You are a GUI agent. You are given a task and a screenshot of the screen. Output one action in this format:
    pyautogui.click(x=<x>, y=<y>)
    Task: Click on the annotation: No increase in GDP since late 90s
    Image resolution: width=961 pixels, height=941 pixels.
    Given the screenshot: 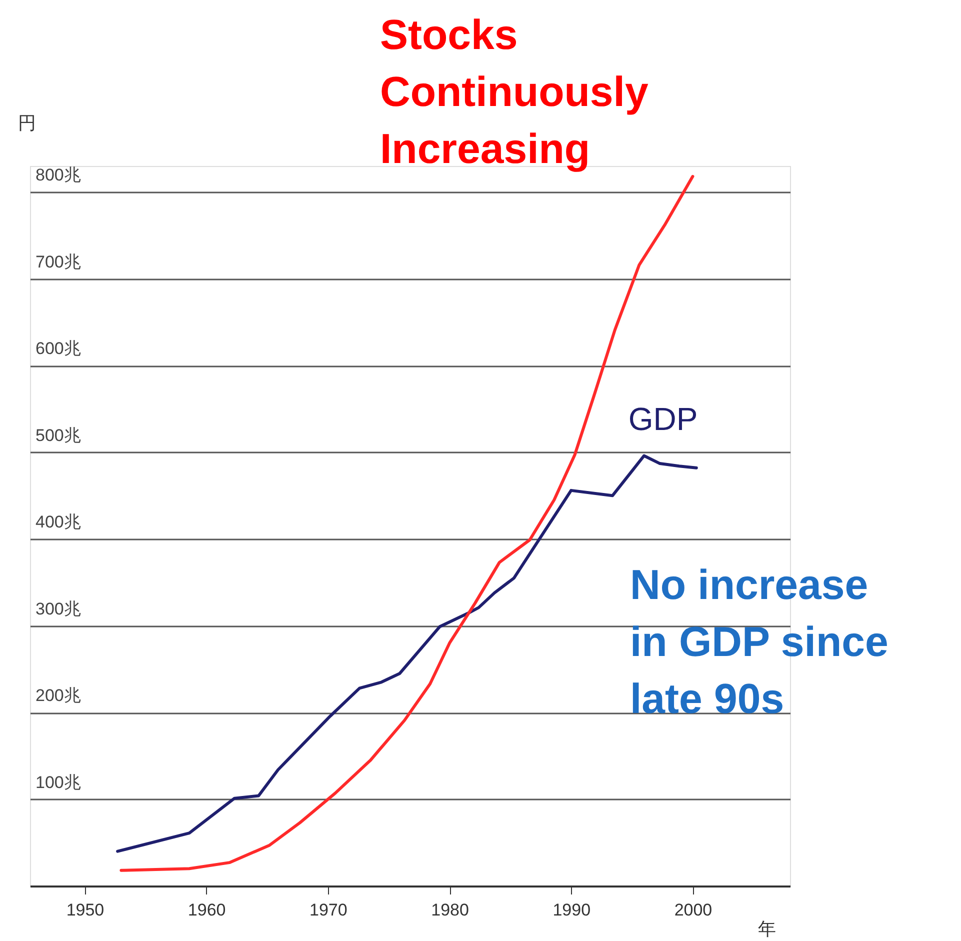 What is the action you would take?
    pyautogui.click(x=759, y=641)
    